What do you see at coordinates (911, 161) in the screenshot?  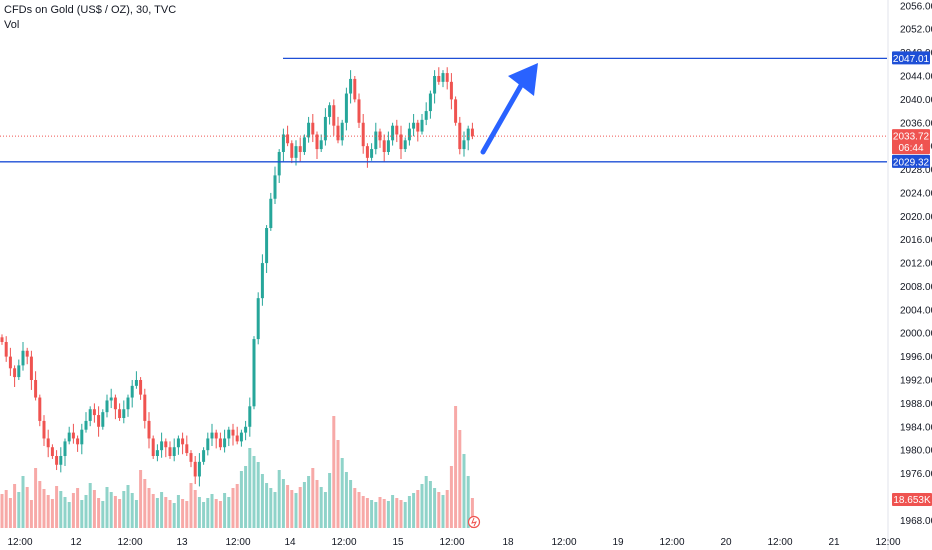 I see `level-tag-lower` at bounding box center [911, 161].